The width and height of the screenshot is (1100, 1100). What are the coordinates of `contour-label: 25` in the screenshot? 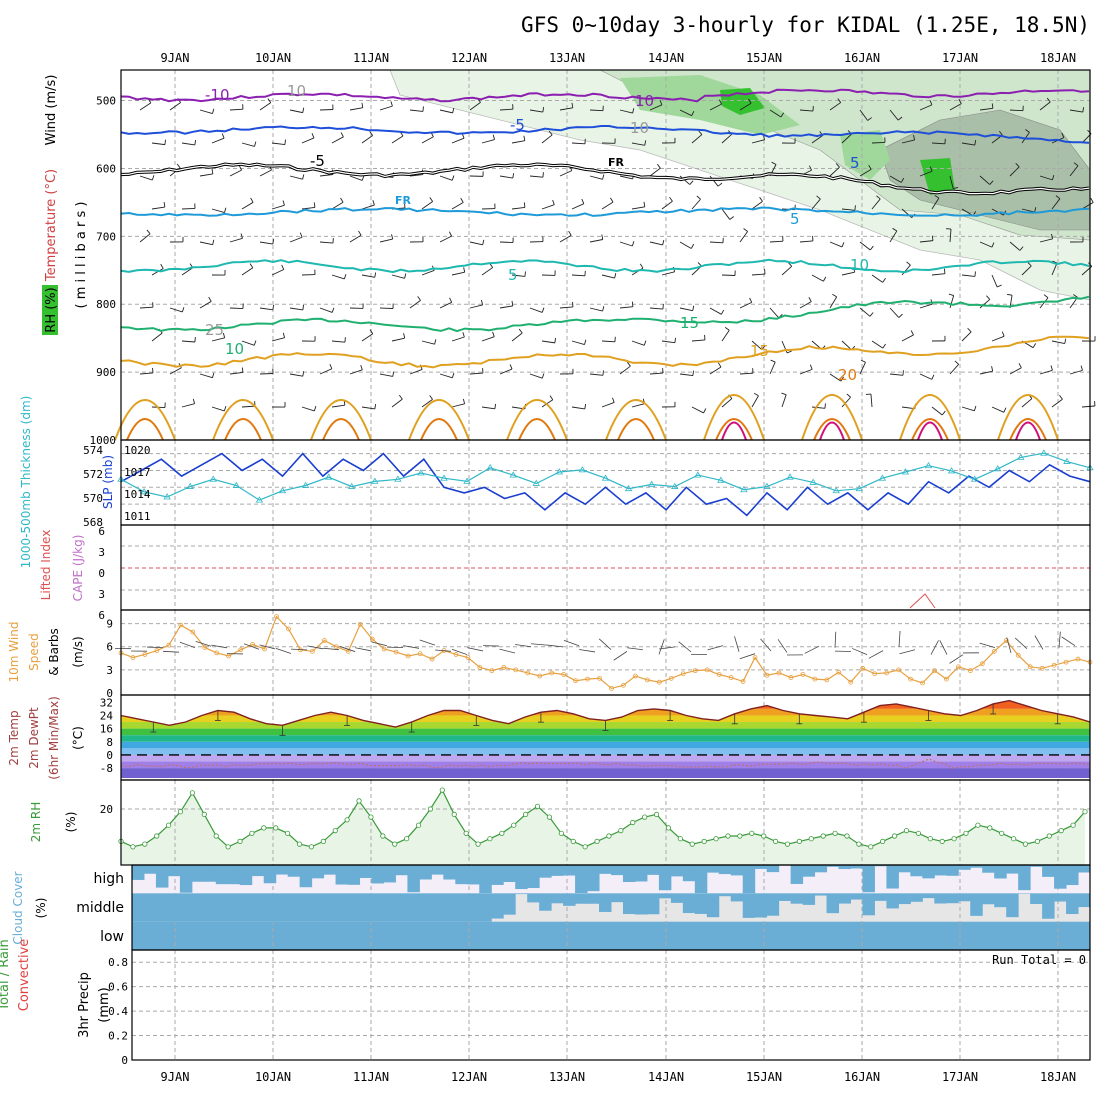 It's located at (214, 330).